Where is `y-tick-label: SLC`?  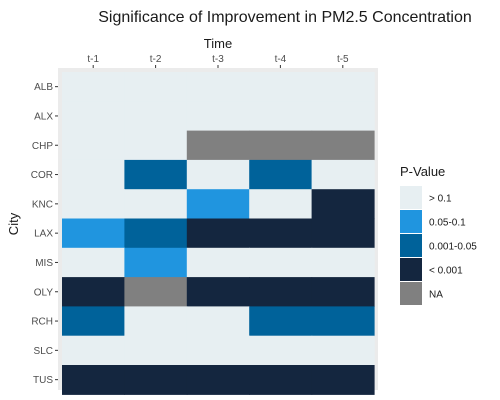
y-tick-label: SLC is located at coordinates (43, 351).